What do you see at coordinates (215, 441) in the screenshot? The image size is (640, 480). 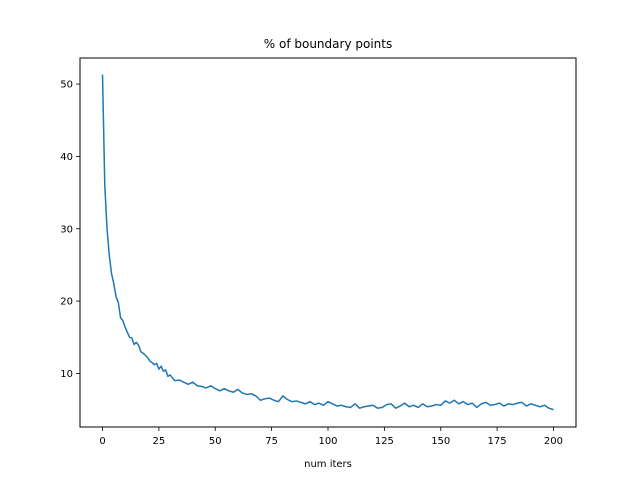 I see `x-tick-label: 50` at bounding box center [215, 441].